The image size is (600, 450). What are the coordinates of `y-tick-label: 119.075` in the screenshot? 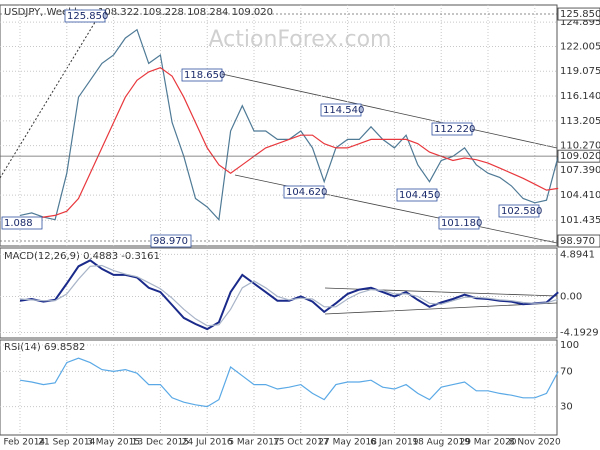 It's located at (580, 71).